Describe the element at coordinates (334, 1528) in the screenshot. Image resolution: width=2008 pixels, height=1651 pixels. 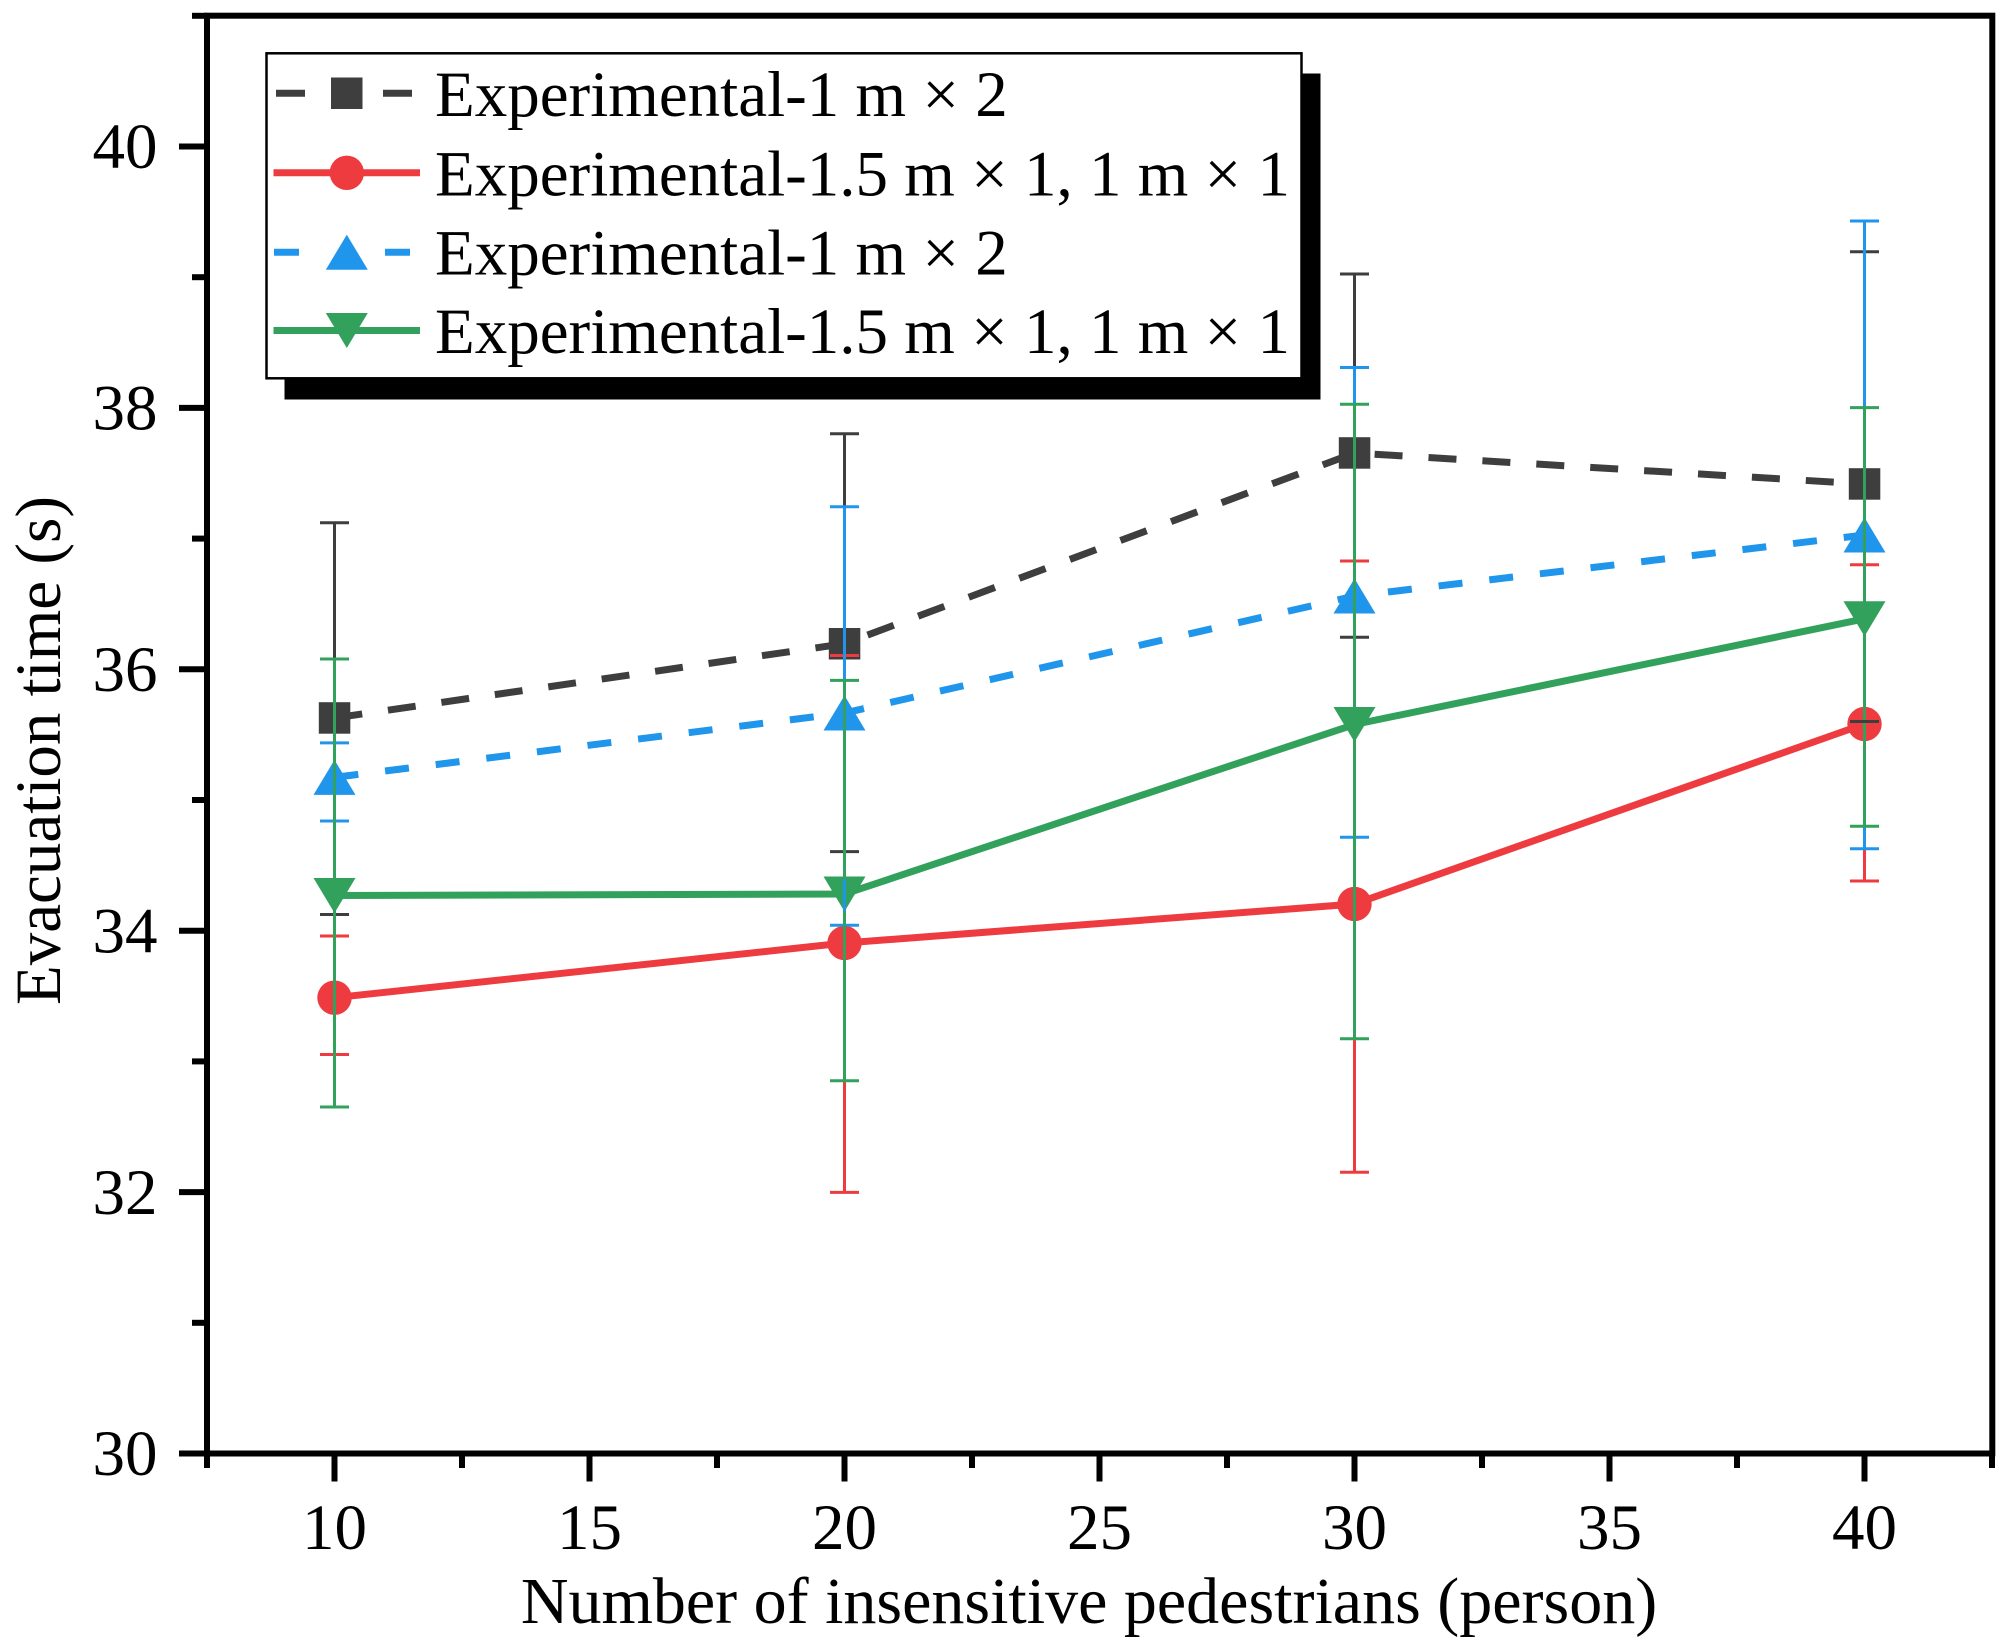
I see `svg-text: 10` at that location.